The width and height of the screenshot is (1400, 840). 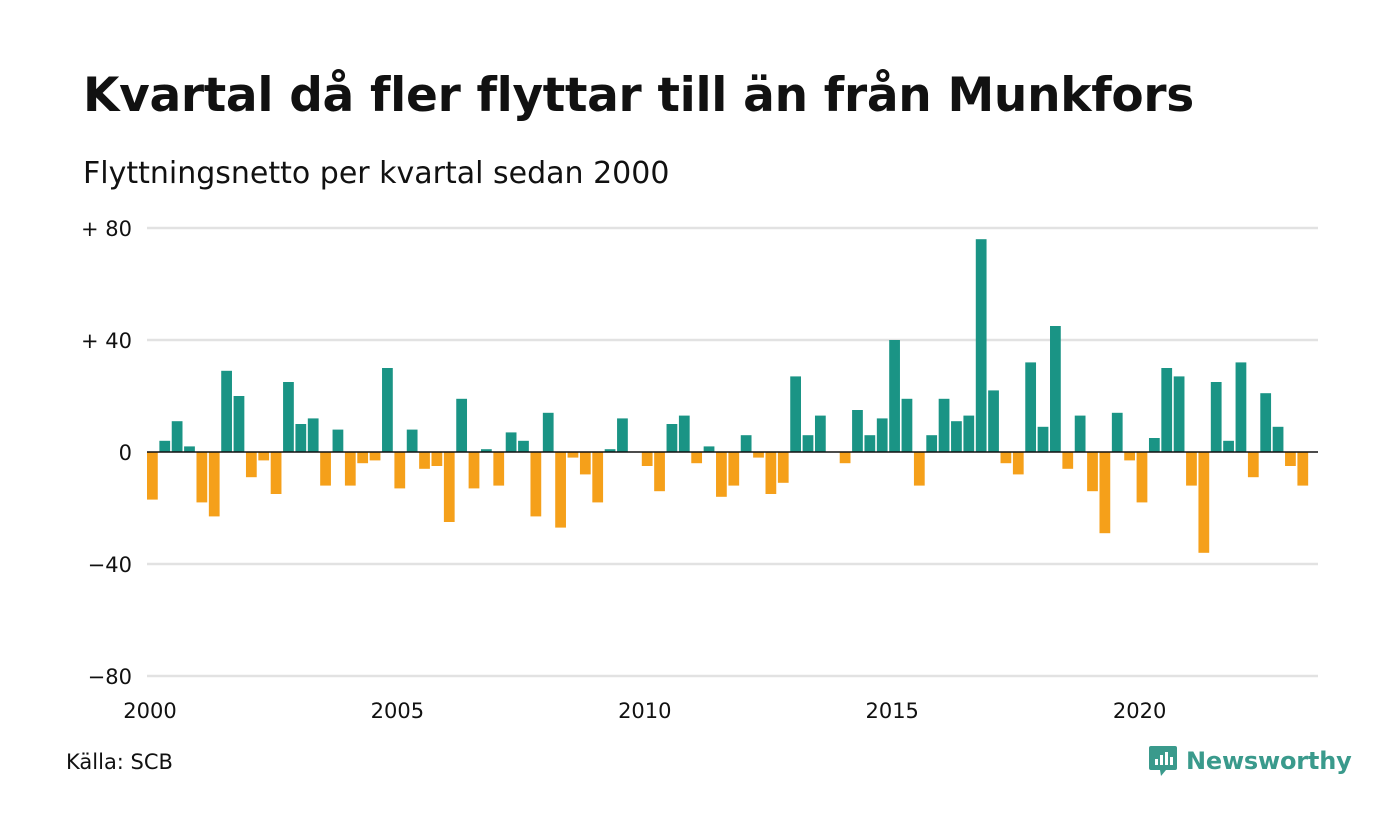 What do you see at coordinates (1139, 711) in the screenshot?
I see `x-tick-label: 2020` at bounding box center [1139, 711].